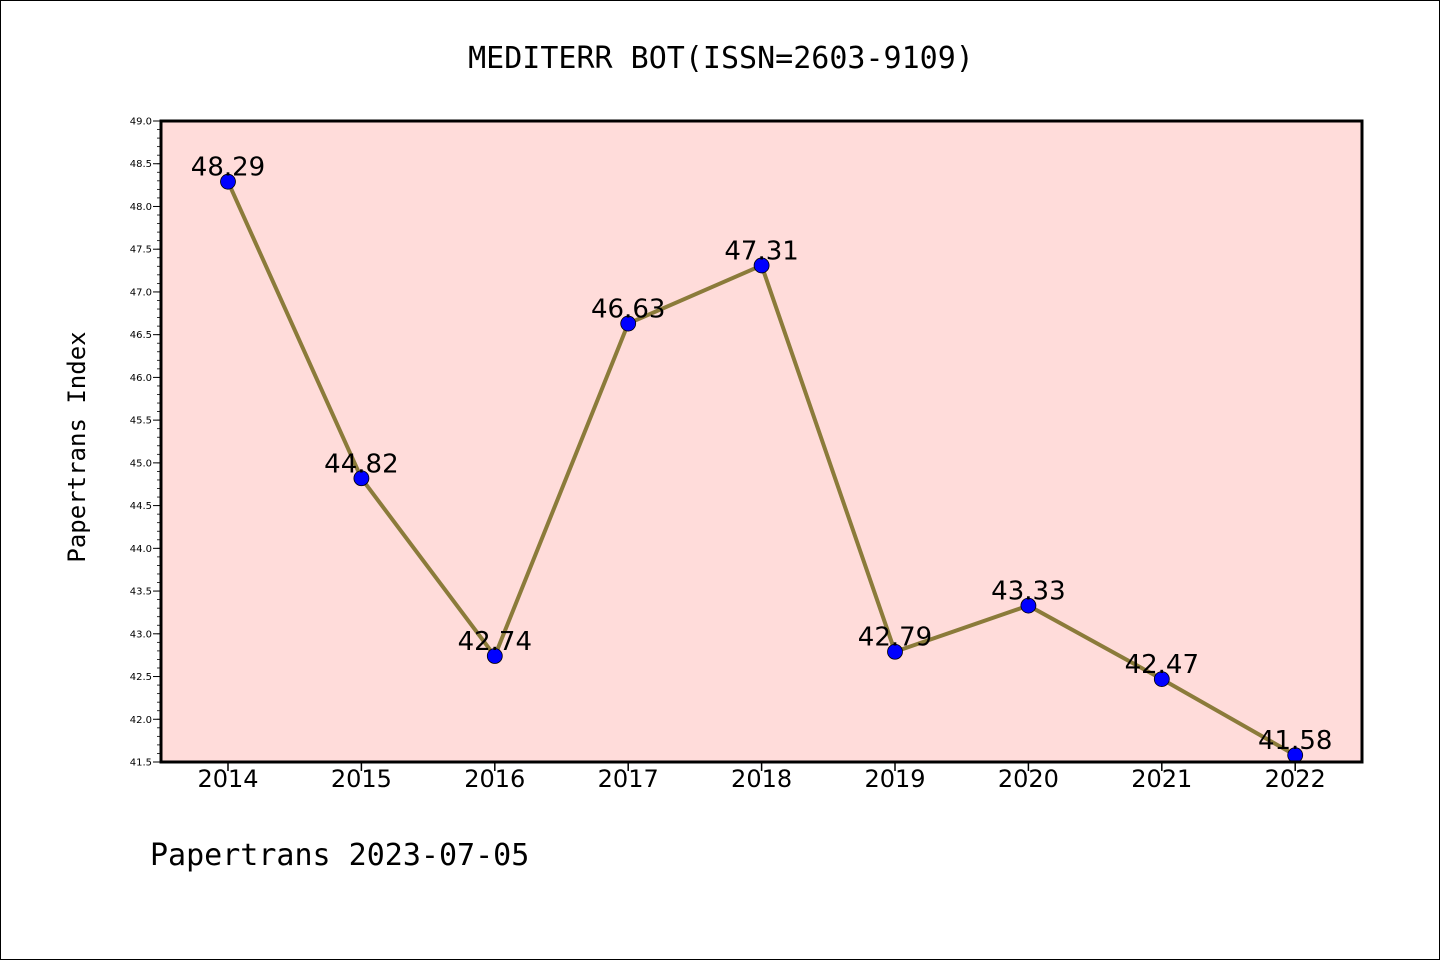 This screenshot has height=960, width=1440. What do you see at coordinates (1162, 665) in the screenshot?
I see `data-label: 42.47` at bounding box center [1162, 665].